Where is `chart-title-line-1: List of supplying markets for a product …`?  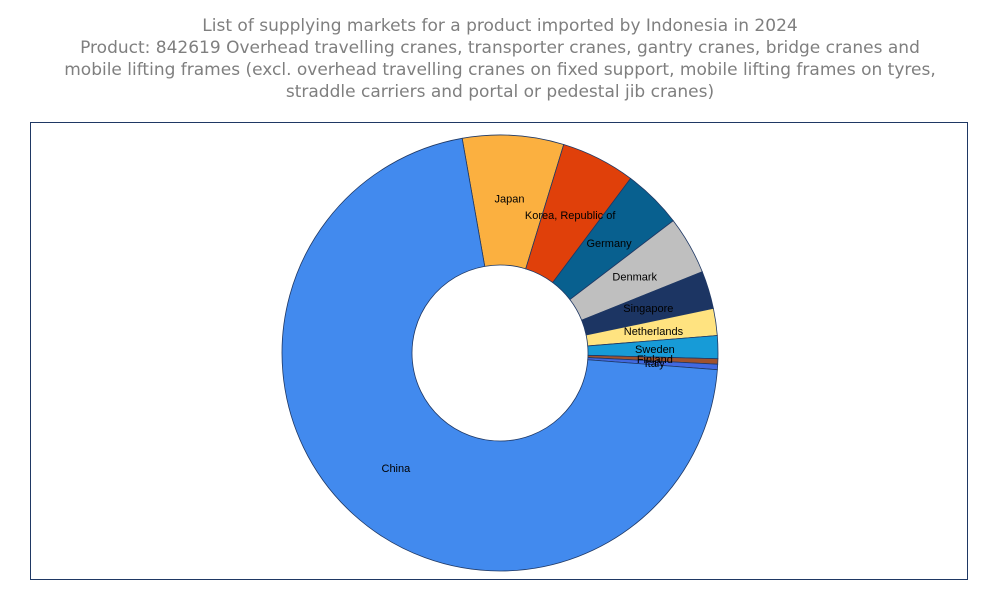
chart-title-line-1: List of supplying markets for a product … is located at coordinates (500, 26).